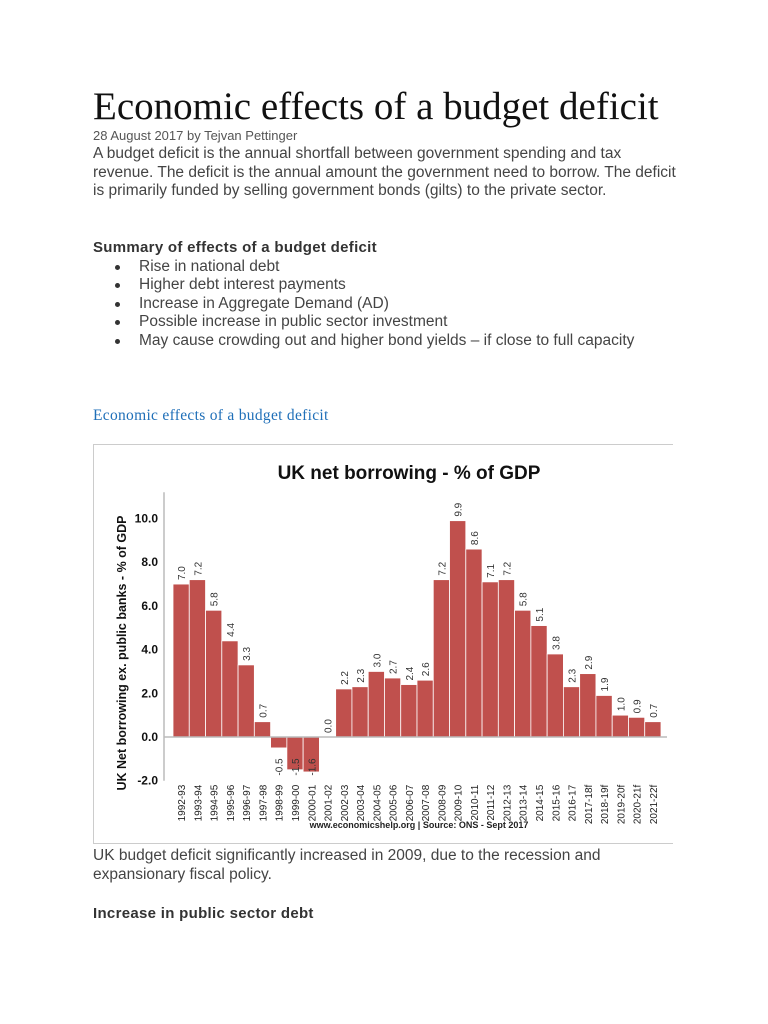  Describe the element at coordinates (209, 266) in the screenshot. I see `list-item-text: Rise in national debt` at that location.